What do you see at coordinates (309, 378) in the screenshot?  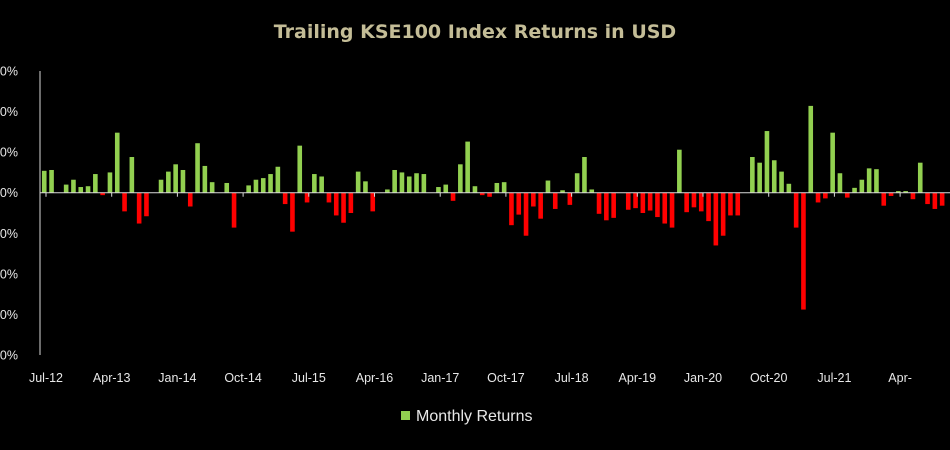 I see `x-tick-label: Jul-15` at bounding box center [309, 378].